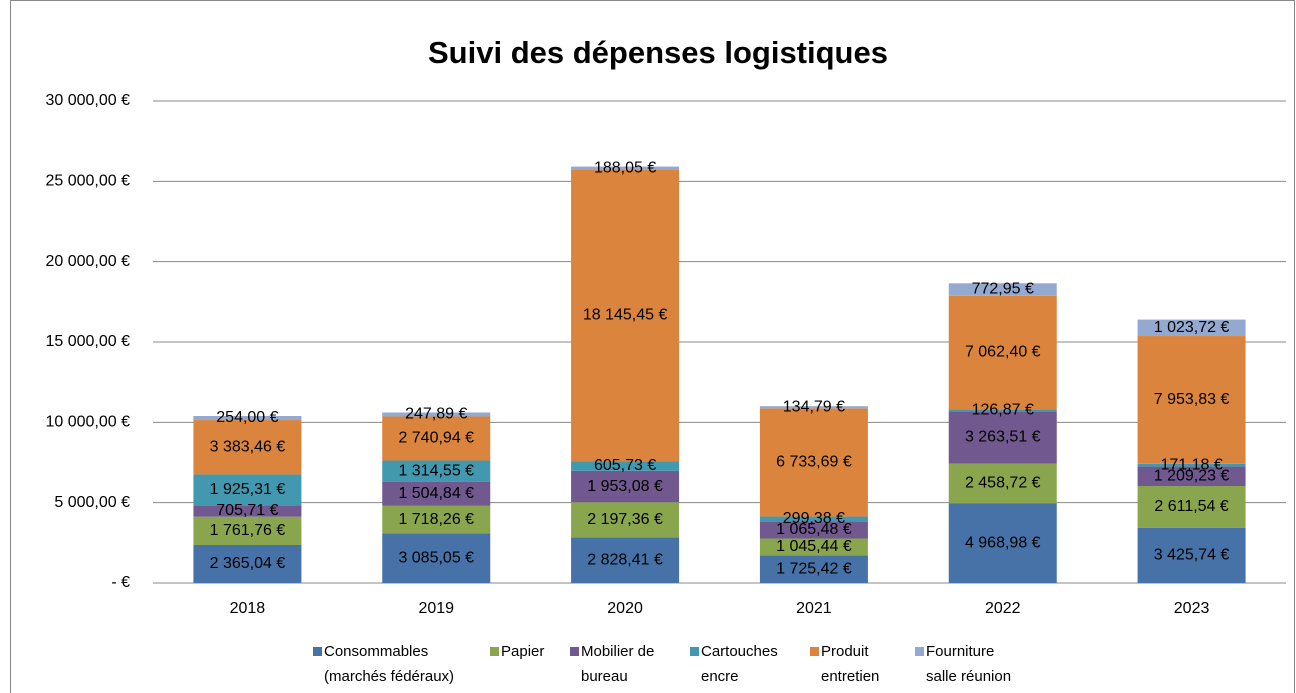 This screenshot has width=1296, height=693. Describe the element at coordinates (87, 341) in the screenshot. I see `y-tick-label: 15 000,00 €` at that location.